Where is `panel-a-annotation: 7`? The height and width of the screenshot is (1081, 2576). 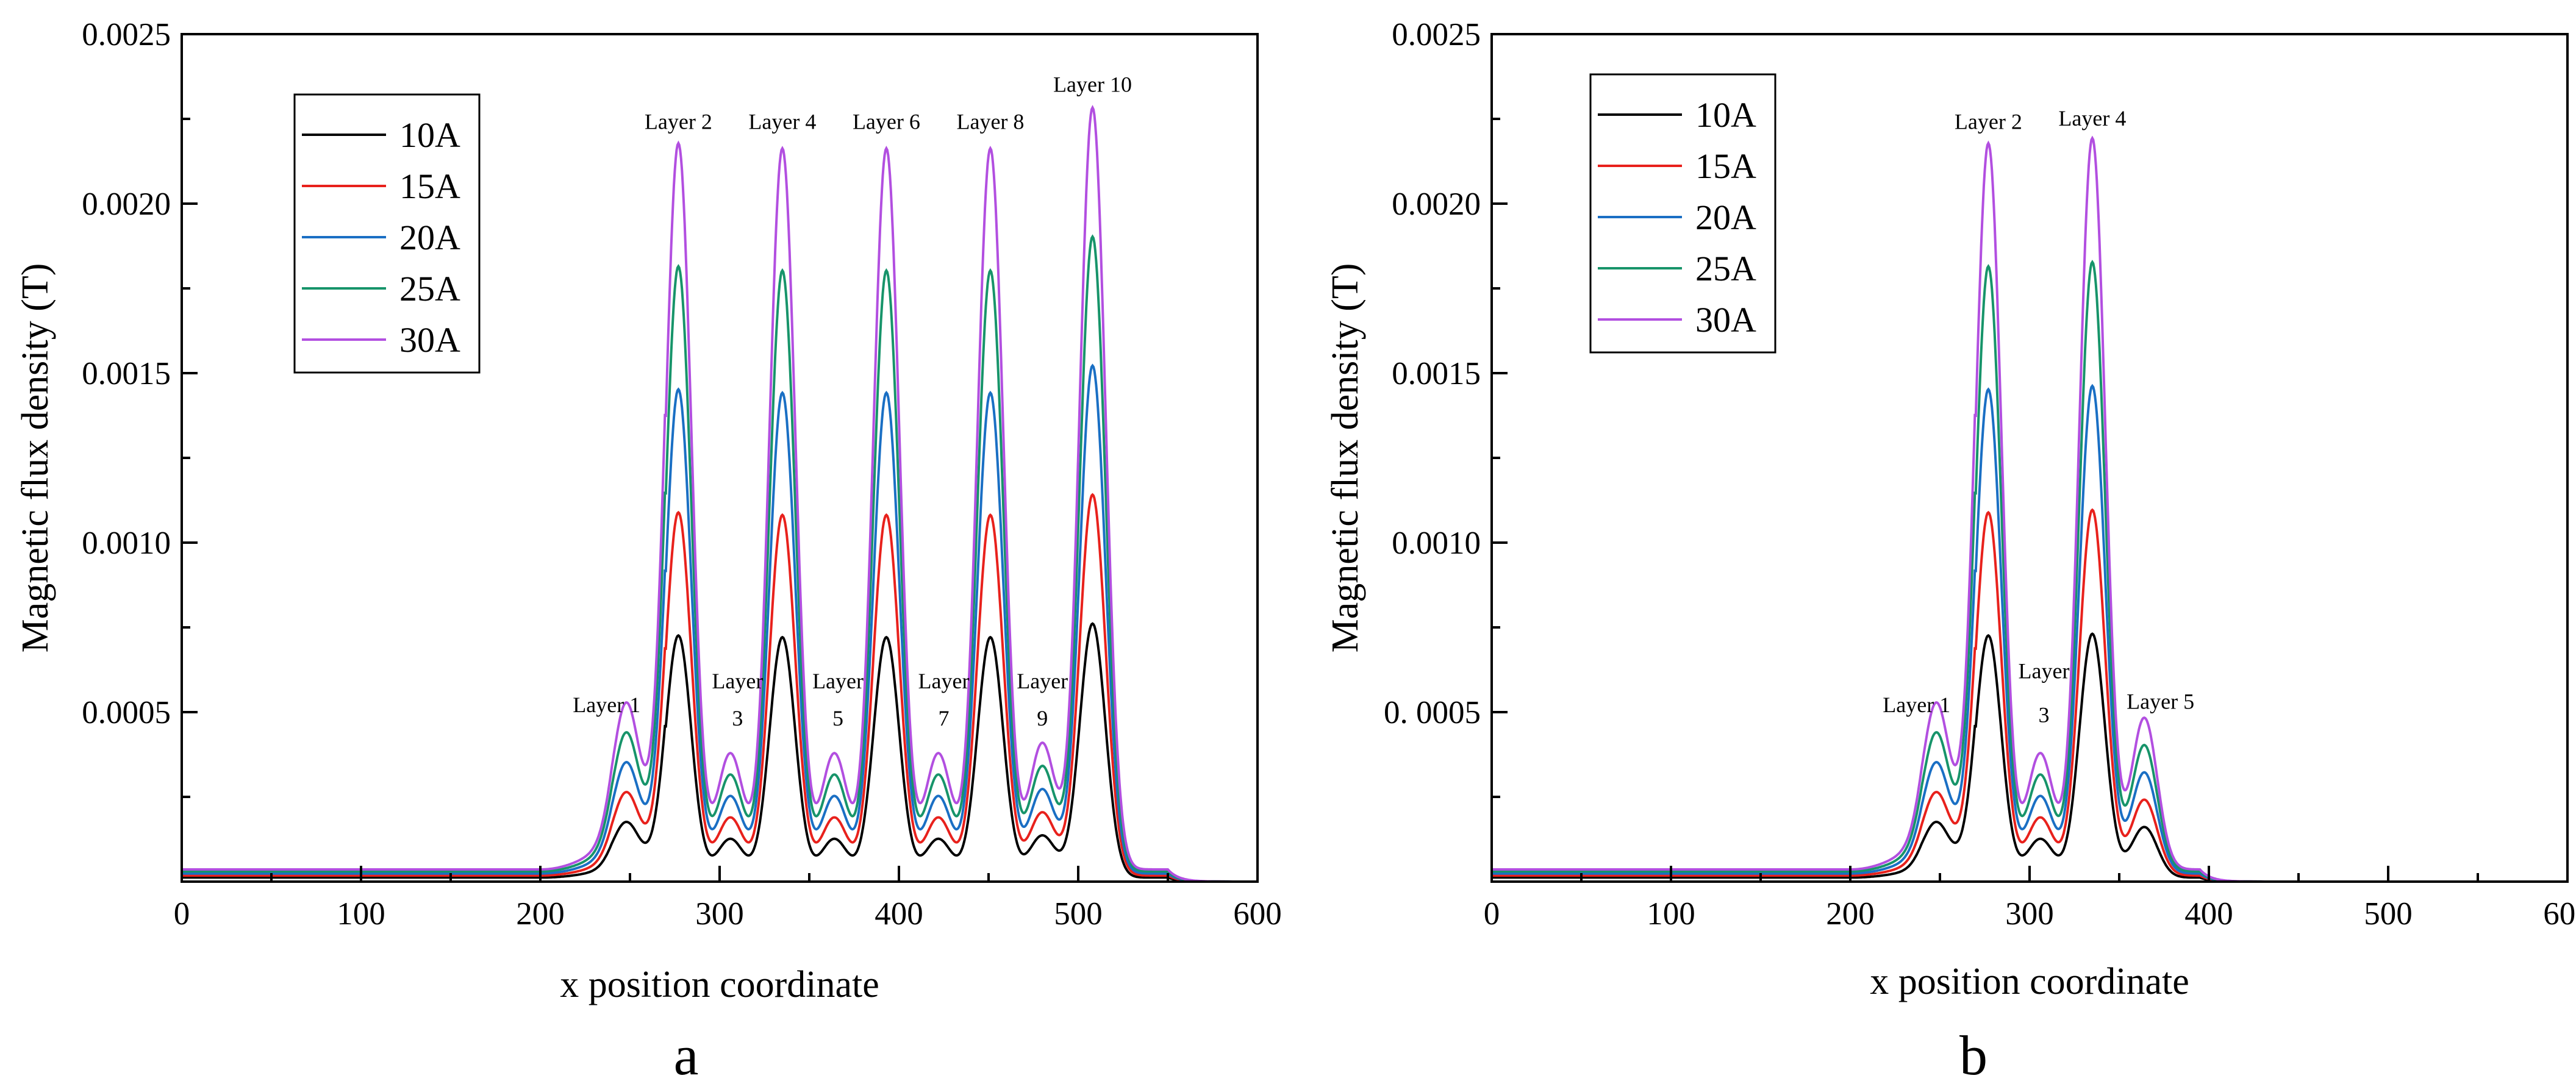 panel-a-annotation: 7 is located at coordinates (945, 718).